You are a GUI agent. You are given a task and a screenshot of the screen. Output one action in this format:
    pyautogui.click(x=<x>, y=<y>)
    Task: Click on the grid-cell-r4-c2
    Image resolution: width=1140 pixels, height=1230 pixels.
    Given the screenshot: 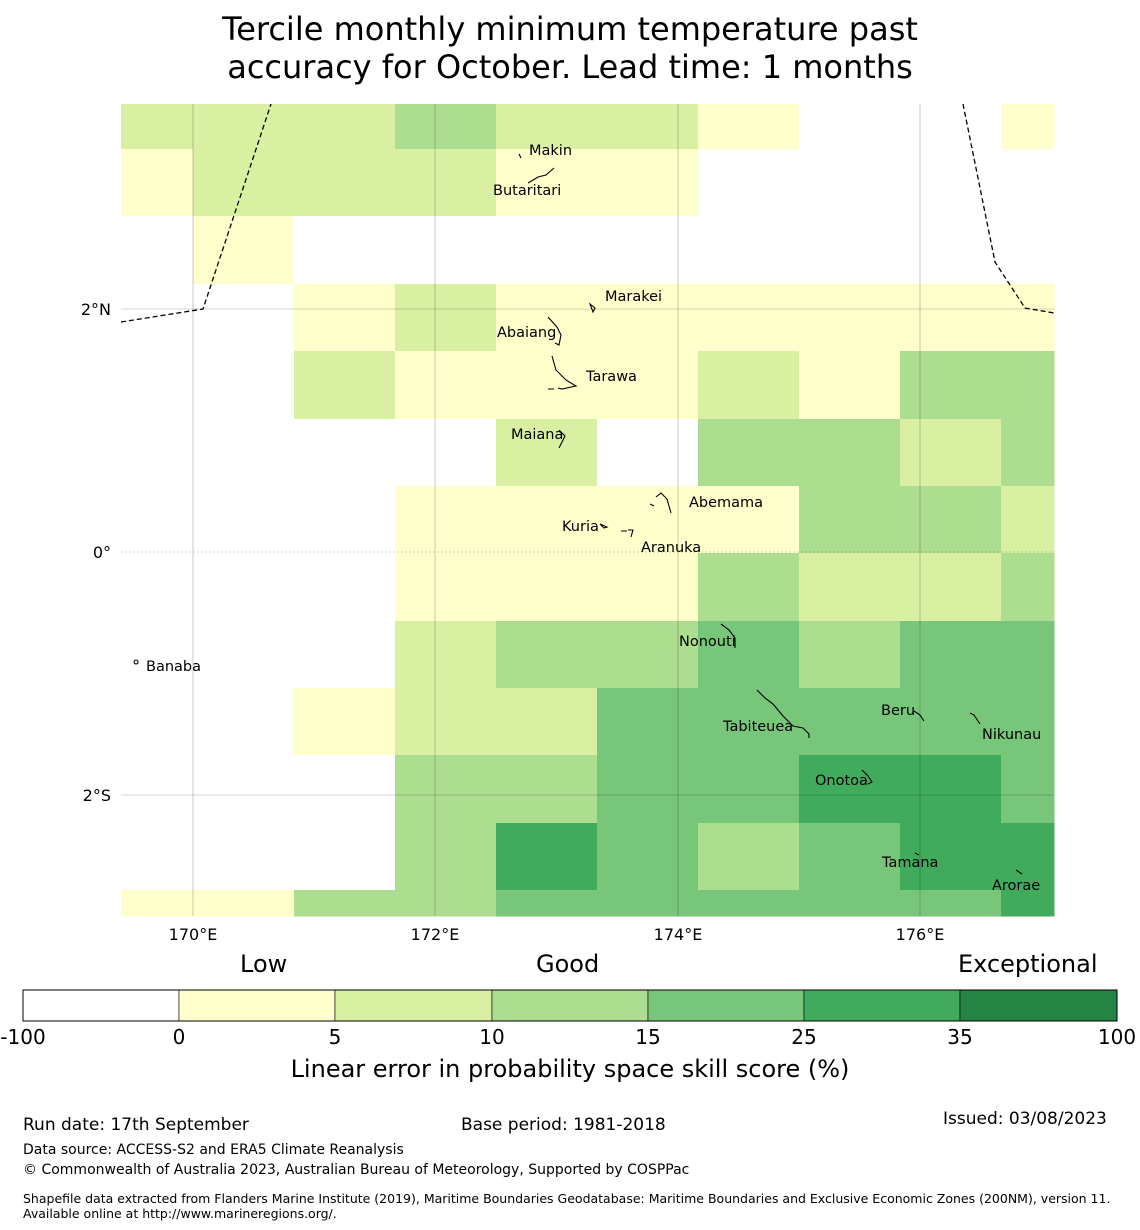 What is the action you would take?
    pyautogui.click(x=345, y=385)
    